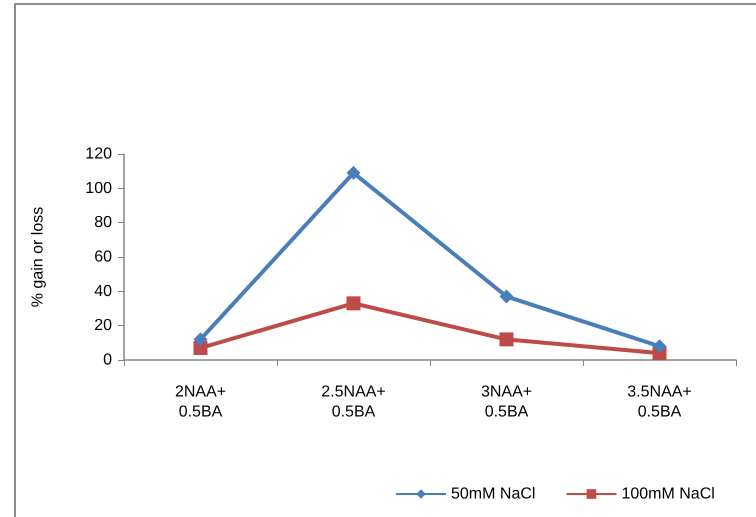 The image size is (756, 517). What do you see at coordinates (668, 494) in the screenshot?
I see `legend-label: 100mM NaCl` at bounding box center [668, 494].